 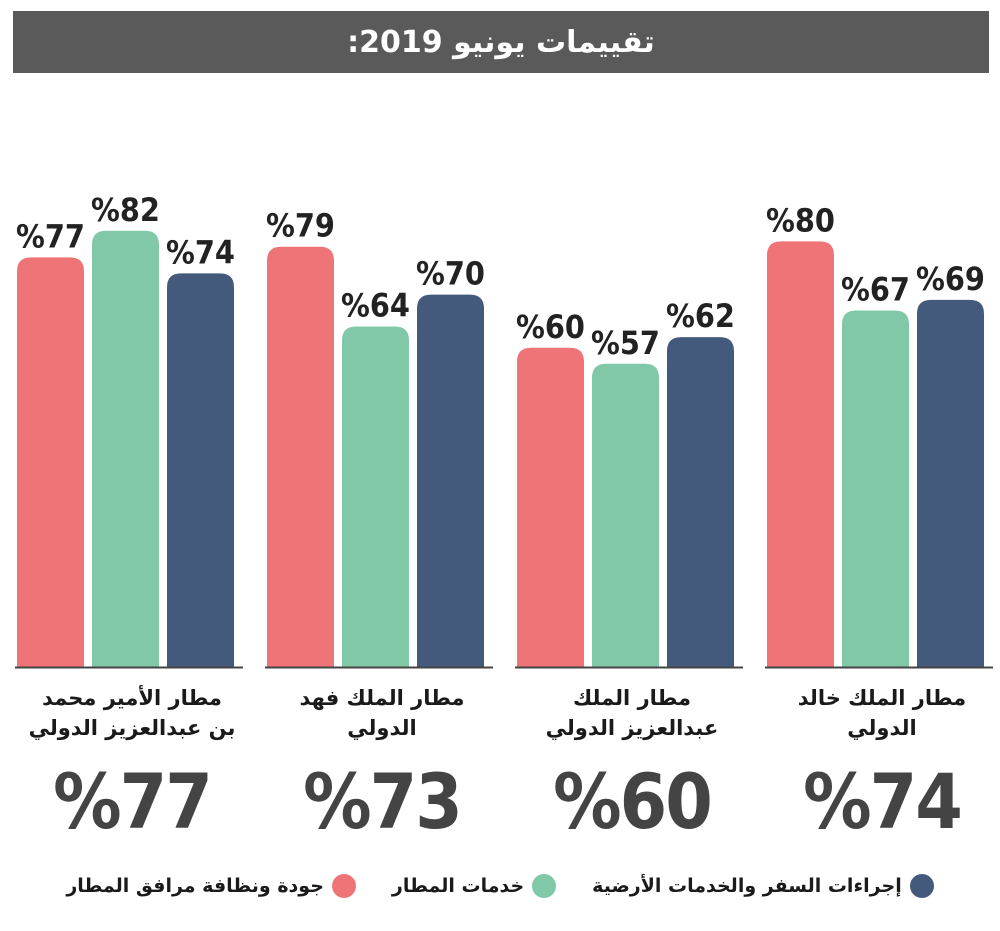 What do you see at coordinates (800, 220) in the screenshot?
I see `bar-value-label: %80` at bounding box center [800, 220].